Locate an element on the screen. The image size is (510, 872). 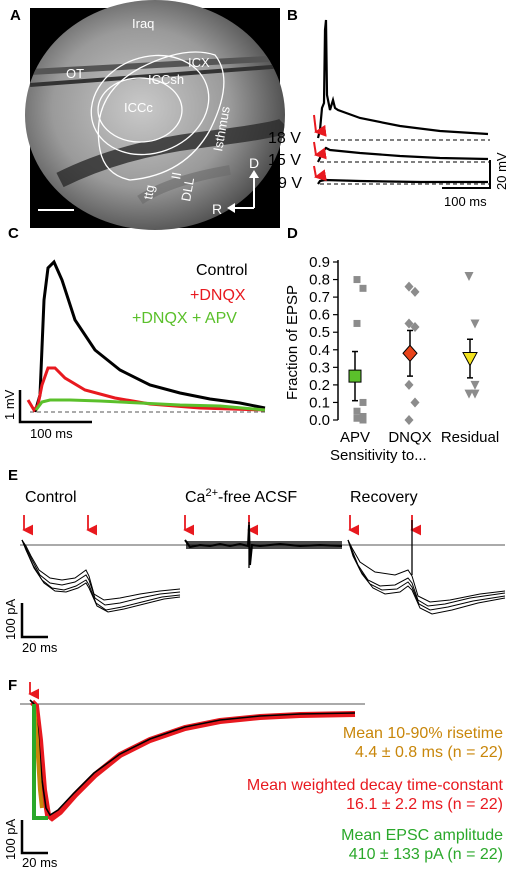
panel-e-label: E is located at coordinates (13, 475).